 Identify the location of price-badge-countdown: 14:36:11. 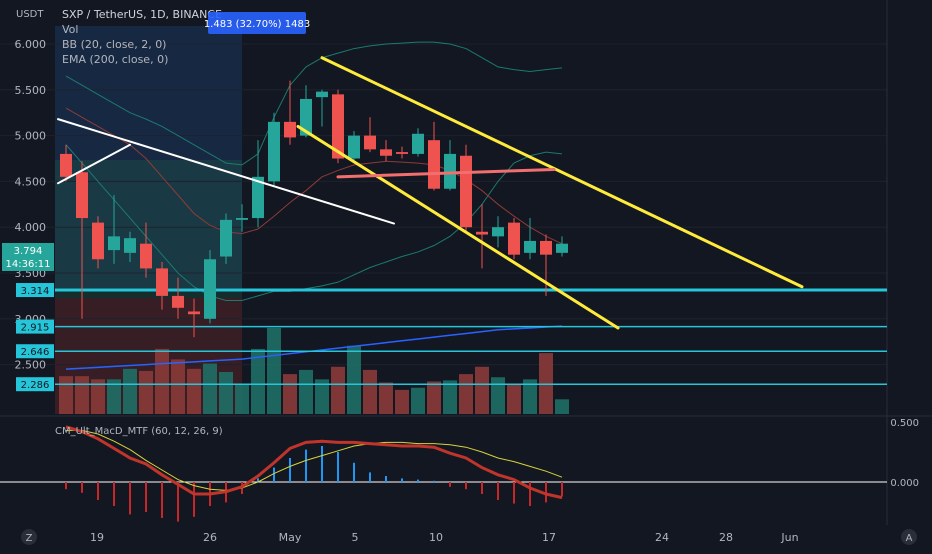
(28, 264).